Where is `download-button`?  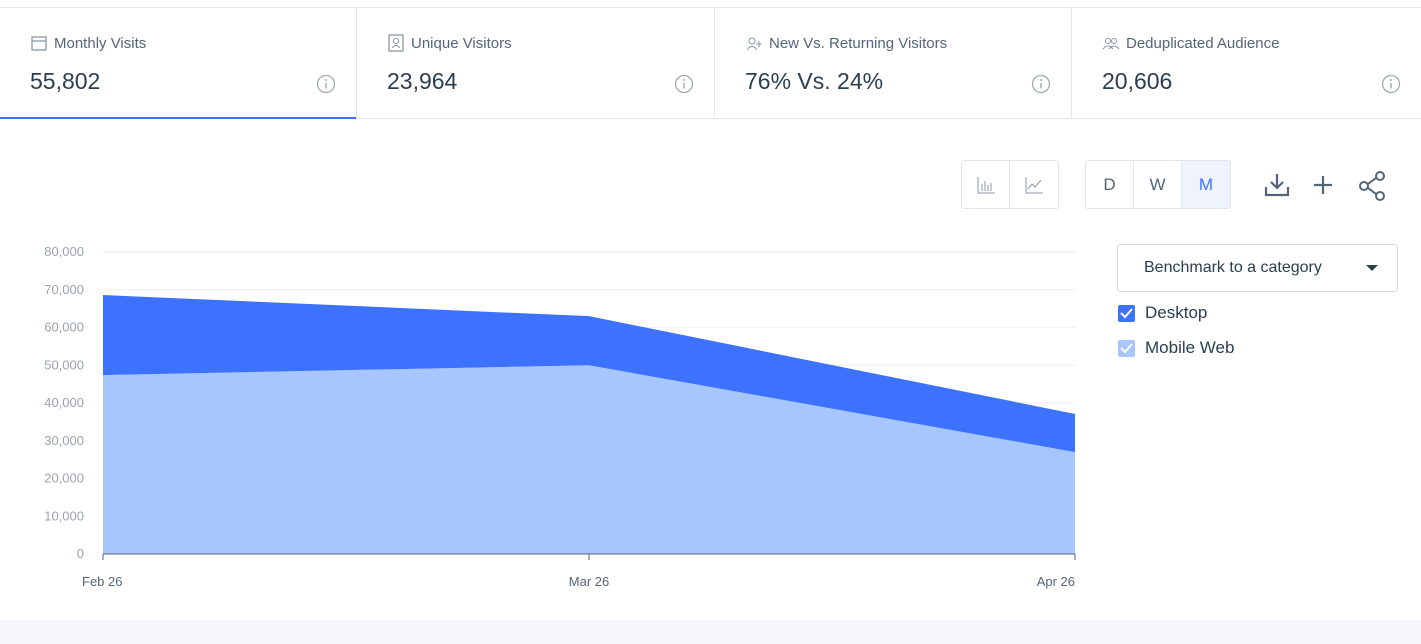 download-button is located at coordinates (1277, 185).